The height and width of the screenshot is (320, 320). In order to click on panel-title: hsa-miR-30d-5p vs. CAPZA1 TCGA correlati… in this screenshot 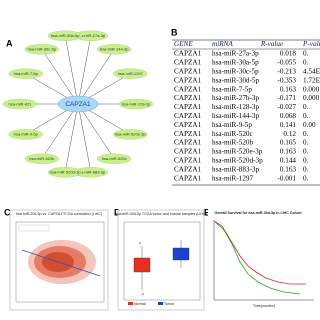, I will do `click(59, 214)`.